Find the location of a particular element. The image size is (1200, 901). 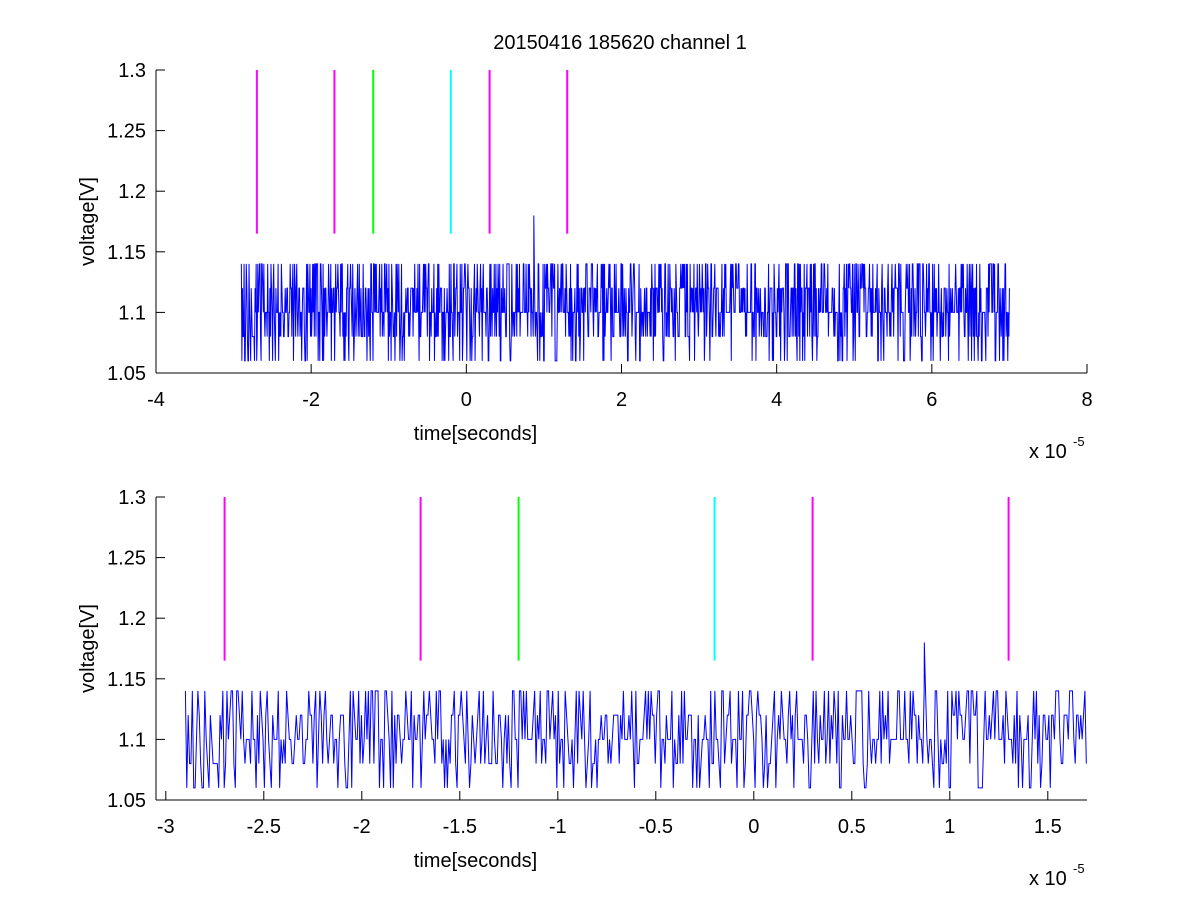

x-tick-label: -1.5 is located at coordinates (460, 827).